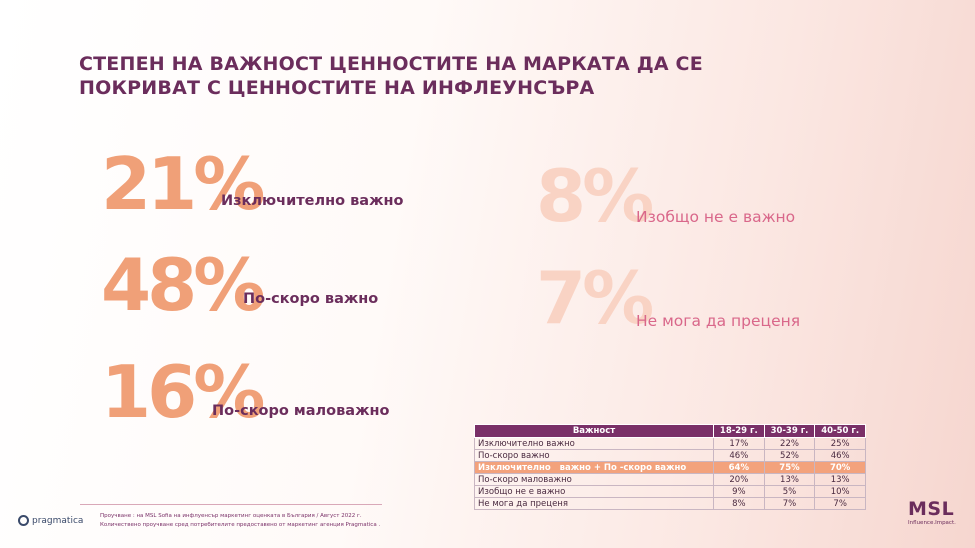 This screenshot has height=548, width=975. What do you see at coordinates (840, 491) in the screenshot?
I see `table-cell: 10%` at bounding box center [840, 491].